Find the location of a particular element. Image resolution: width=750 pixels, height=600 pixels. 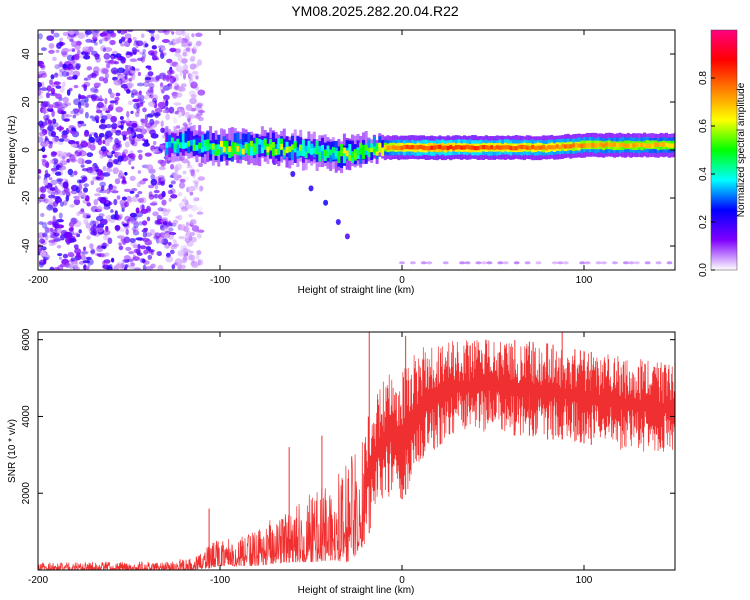

top-x-axis-label: Height of straight line (km) is located at coordinates (356, 290).